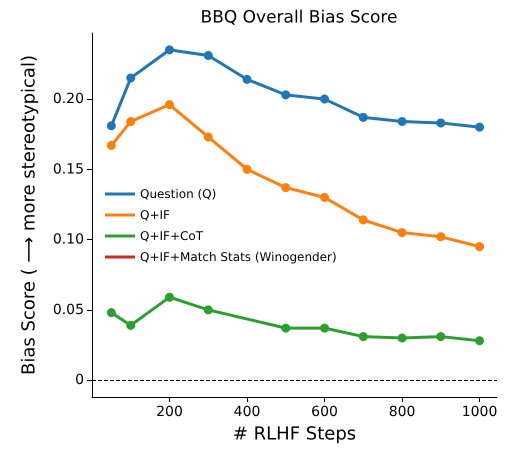  Describe the element at coordinates (68, 240) in the screenshot. I see `y-tick-label: 0.10` at that location.